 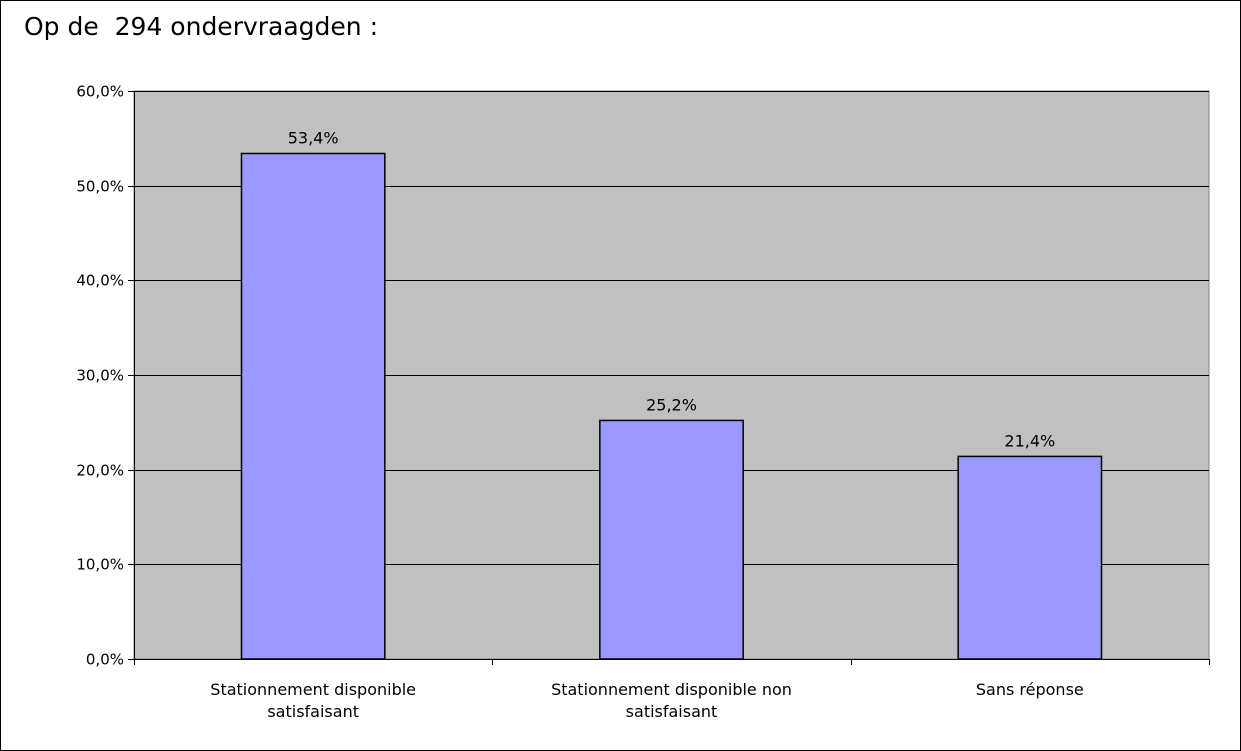 I want to click on y-tick-labels: 0,0% 10,0% 20,0% 30,0% 40,0% 50,0% 60,0%, so click(x=100, y=376).